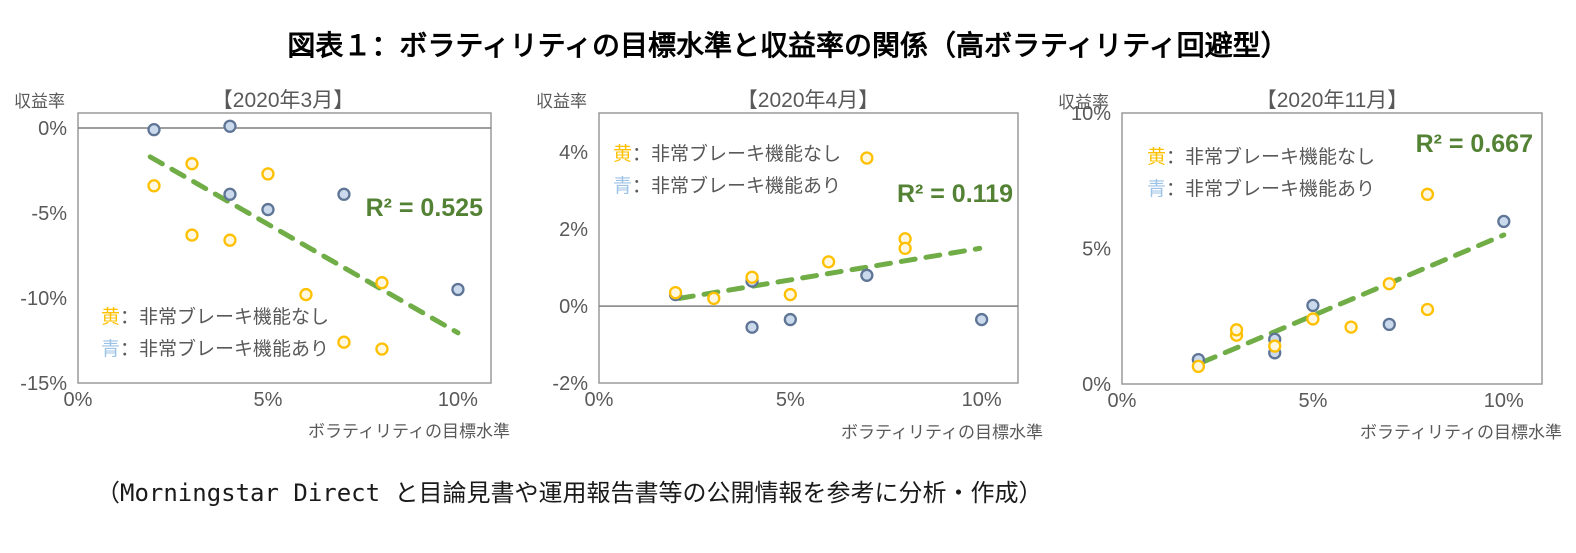 The image size is (1576, 553). What do you see at coordinates (788, 45) in the screenshot?
I see `figure-title: 図表１：ボラティリティの目標水準と収益率の関係（高ボラティリティ回避型）` at bounding box center [788, 45].